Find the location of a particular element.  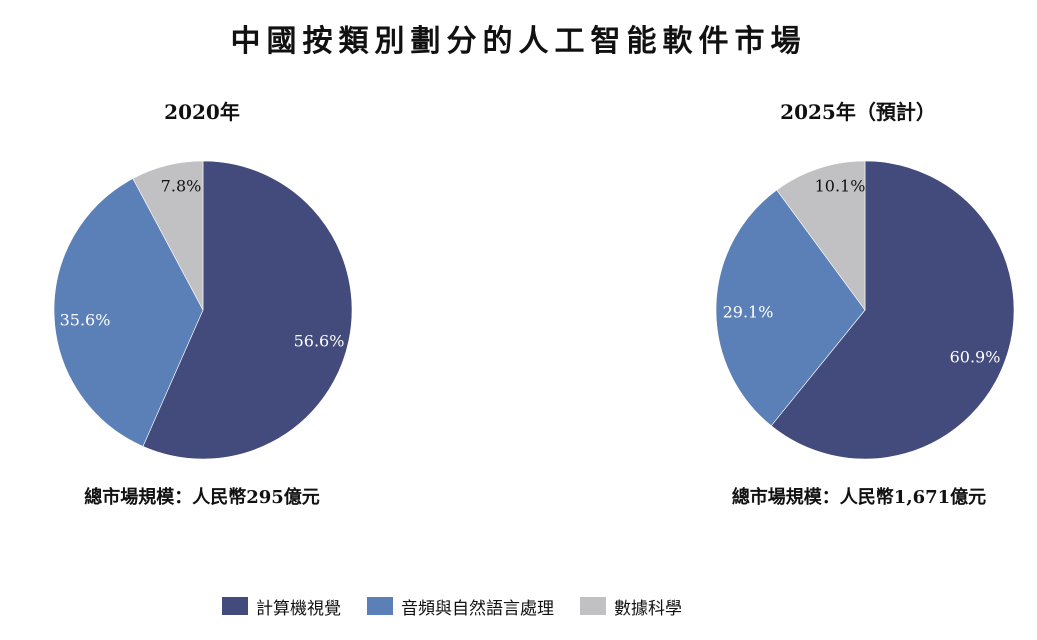

pie-slice-2025-audio-nlp is located at coordinates (790, 308).